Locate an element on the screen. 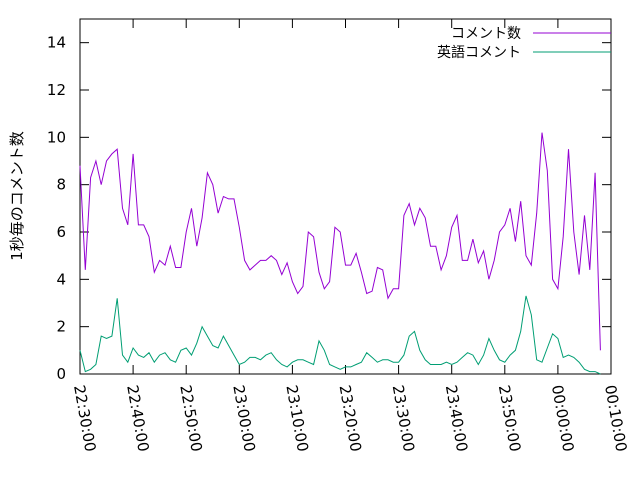  legend-label: 英語コメント is located at coordinates (479, 52).